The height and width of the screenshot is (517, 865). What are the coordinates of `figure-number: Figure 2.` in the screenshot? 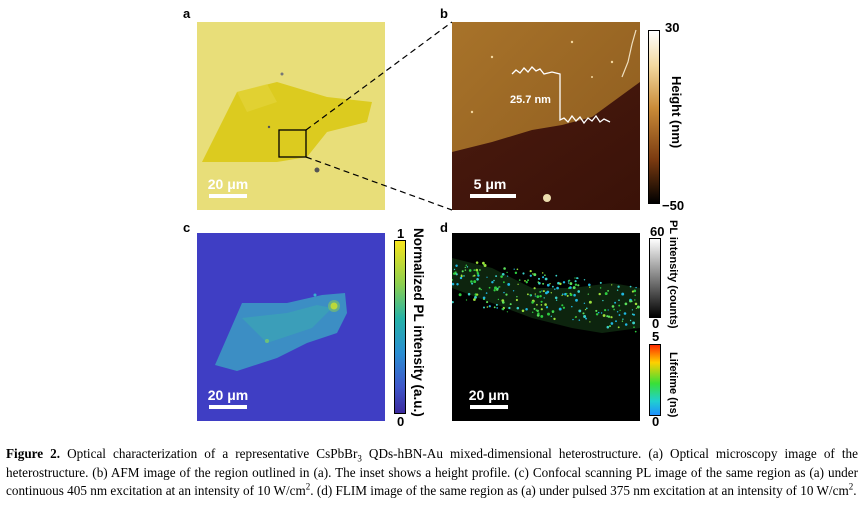 It's located at (33, 453).